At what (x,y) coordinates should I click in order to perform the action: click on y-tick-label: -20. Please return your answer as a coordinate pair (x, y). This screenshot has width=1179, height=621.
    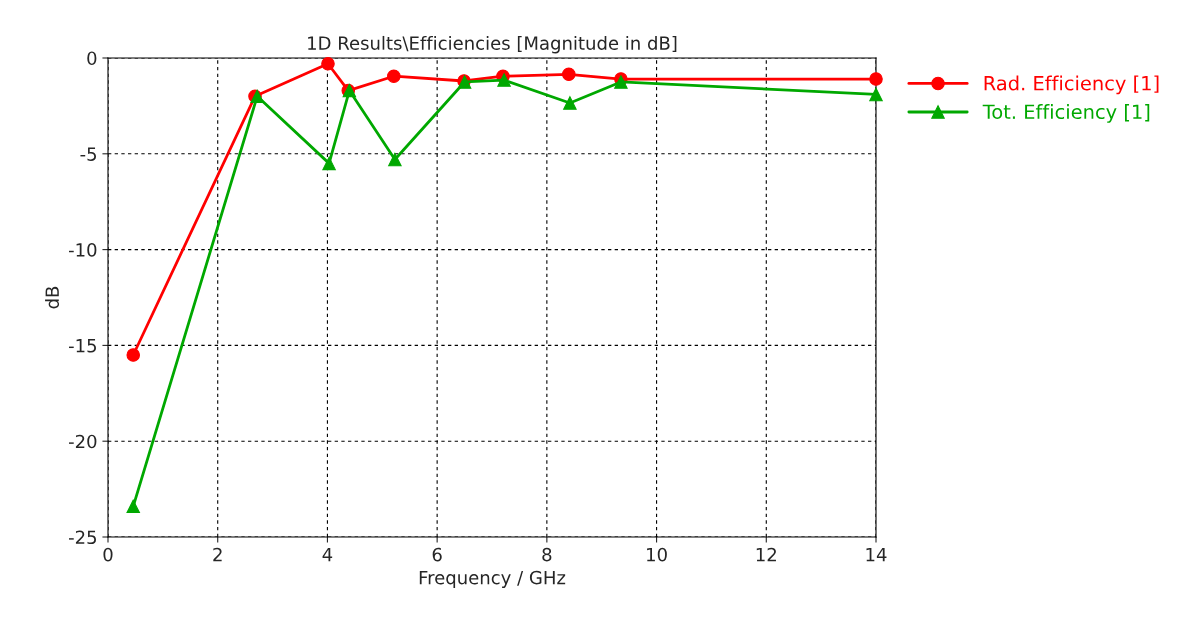
    Looking at the image, I should click on (82, 441).